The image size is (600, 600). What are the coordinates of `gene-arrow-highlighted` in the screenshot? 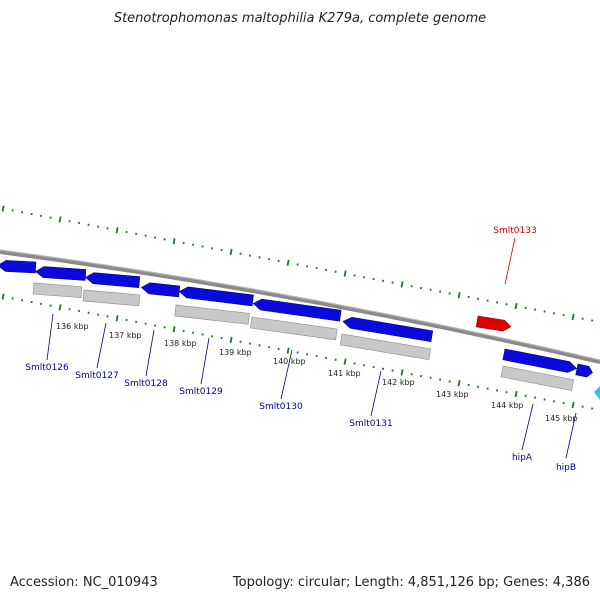 It's located at (493, 323).